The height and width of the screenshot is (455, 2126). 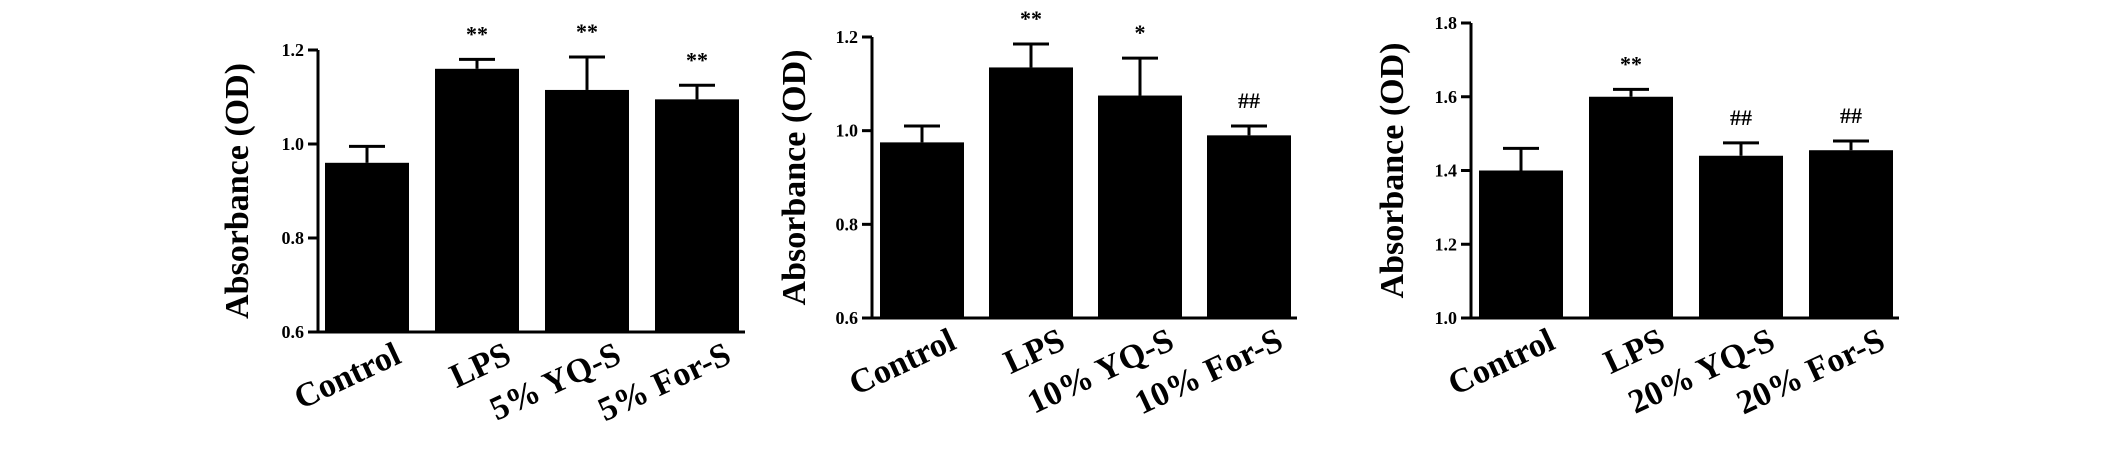 I want to click on significance-marker: *, so click(x=1140, y=32).